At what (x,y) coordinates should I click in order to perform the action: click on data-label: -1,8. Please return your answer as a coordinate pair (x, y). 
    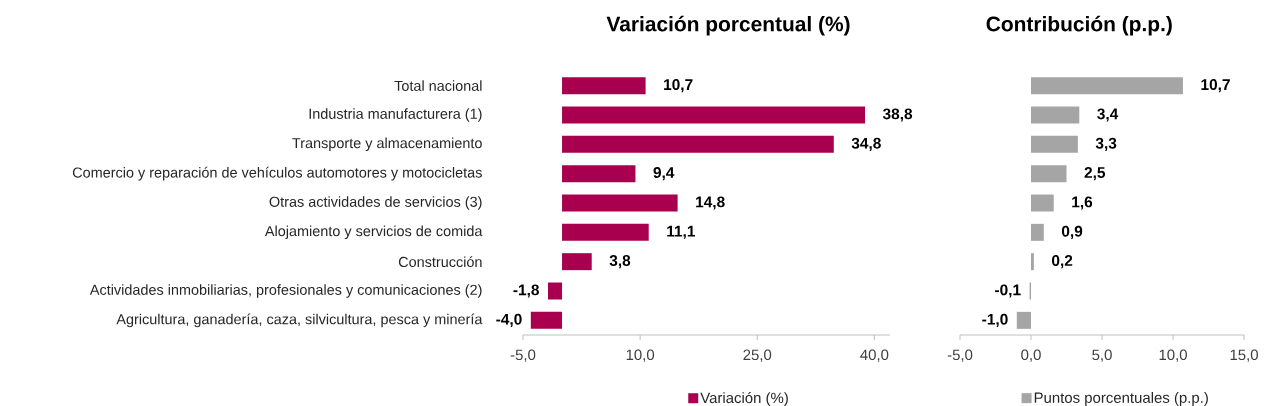
    Looking at the image, I should click on (526, 291).